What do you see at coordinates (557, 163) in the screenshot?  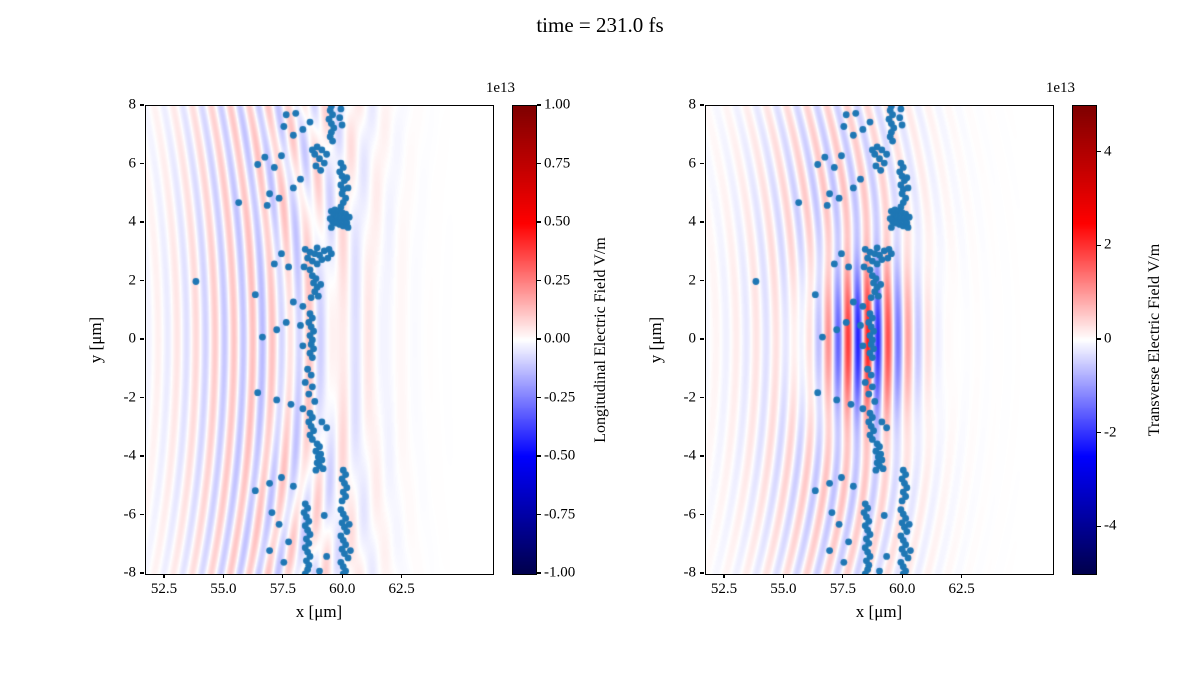 I see `colorbar-tick-label: 0.75` at bounding box center [557, 163].